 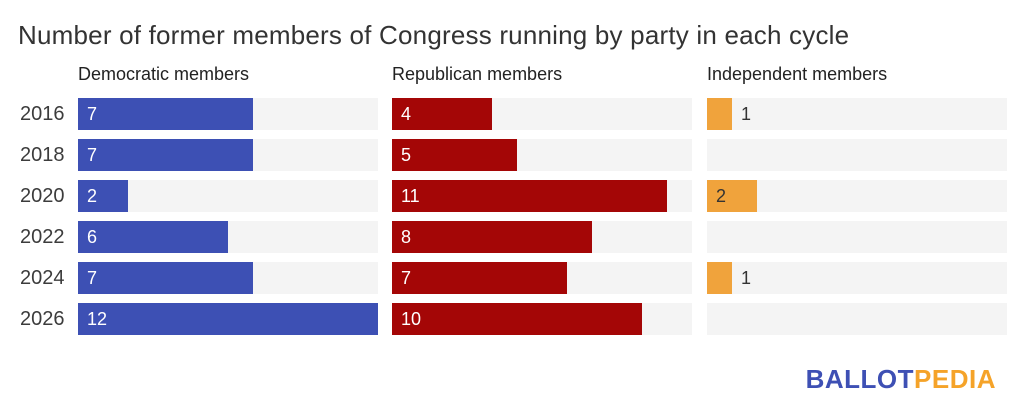 I want to click on independent-track-2018, so click(x=857, y=155).